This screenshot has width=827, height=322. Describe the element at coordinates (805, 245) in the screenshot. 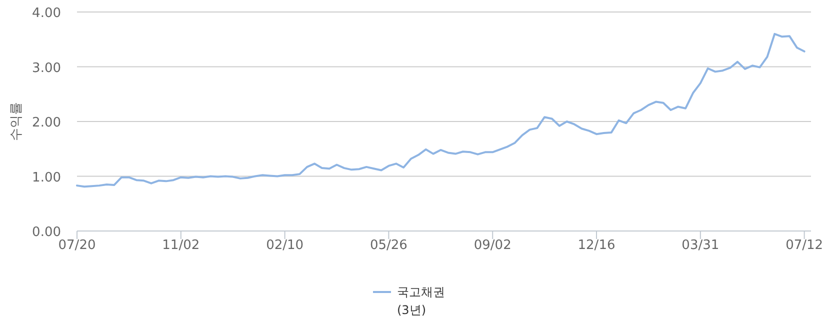

I see `x-tick-label: 07/12` at that location.